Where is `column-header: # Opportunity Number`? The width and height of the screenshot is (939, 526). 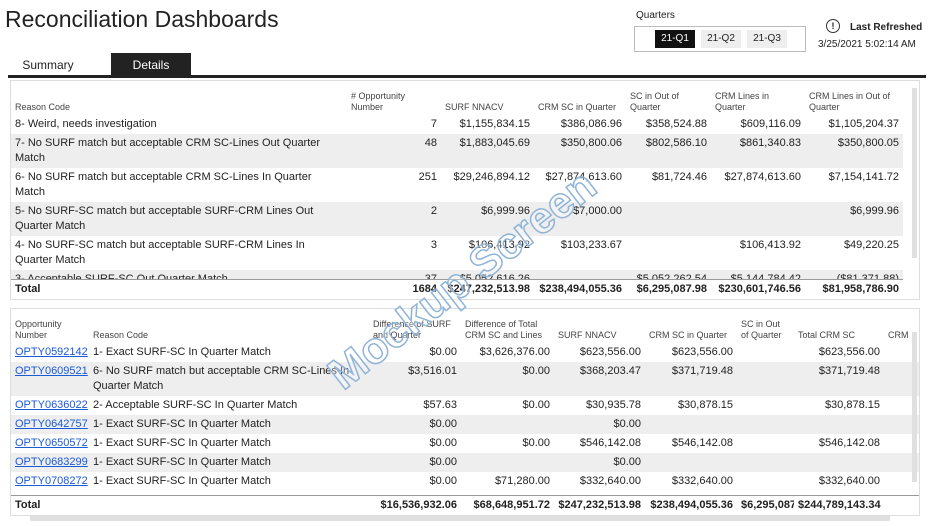 column-header: # Opportunity Number is located at coordinates (378, 101).